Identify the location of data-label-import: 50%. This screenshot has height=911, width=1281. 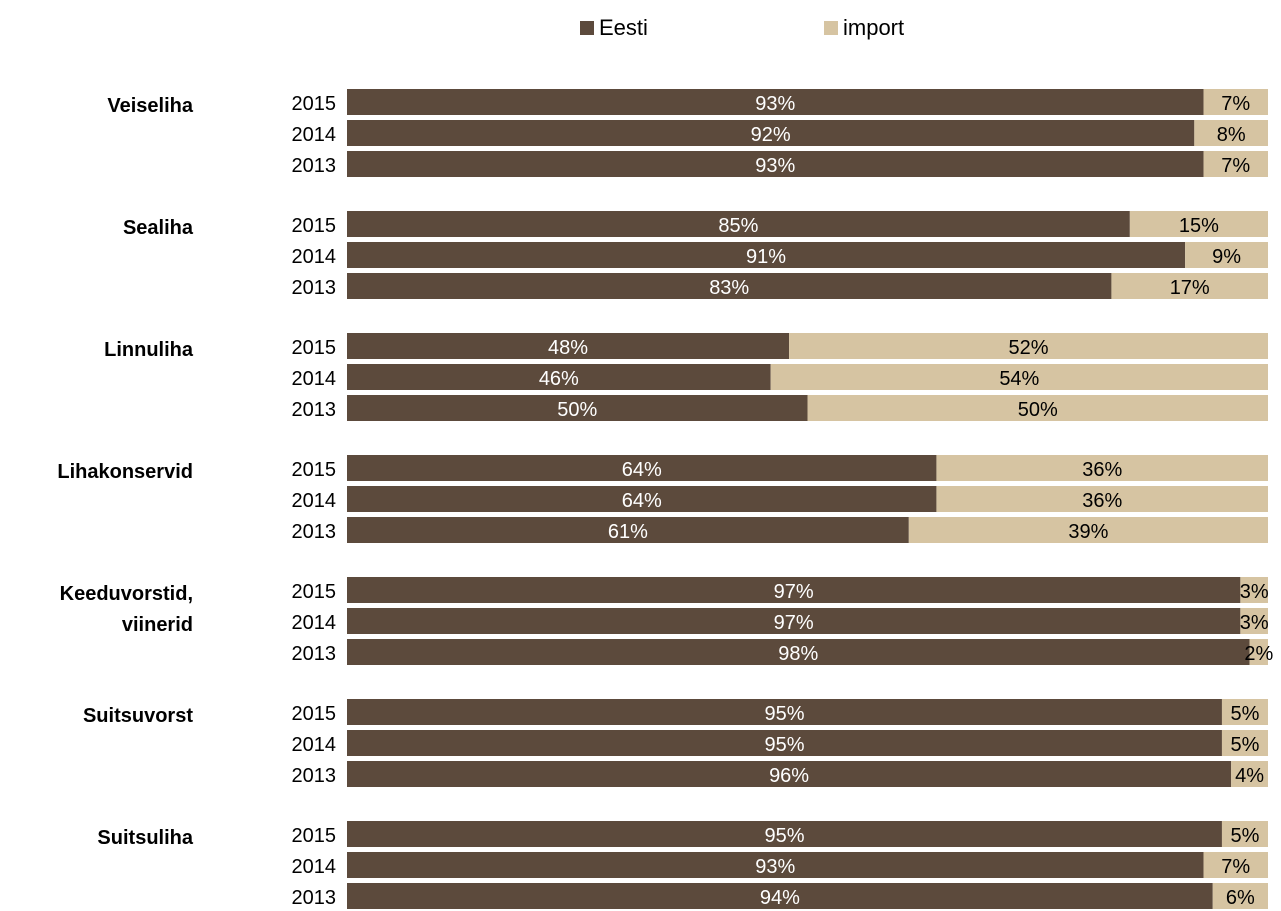
(1038, 410).